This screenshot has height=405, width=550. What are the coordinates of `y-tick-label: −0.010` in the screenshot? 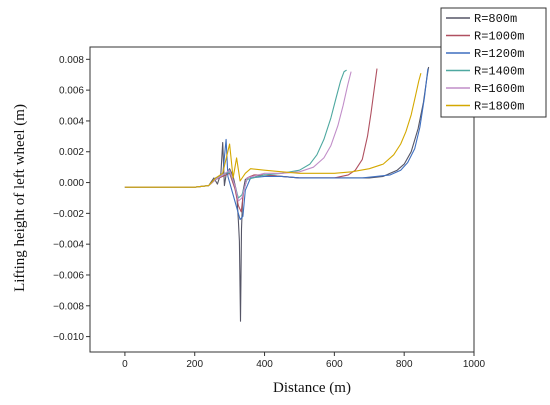 It's located at (68, 337).